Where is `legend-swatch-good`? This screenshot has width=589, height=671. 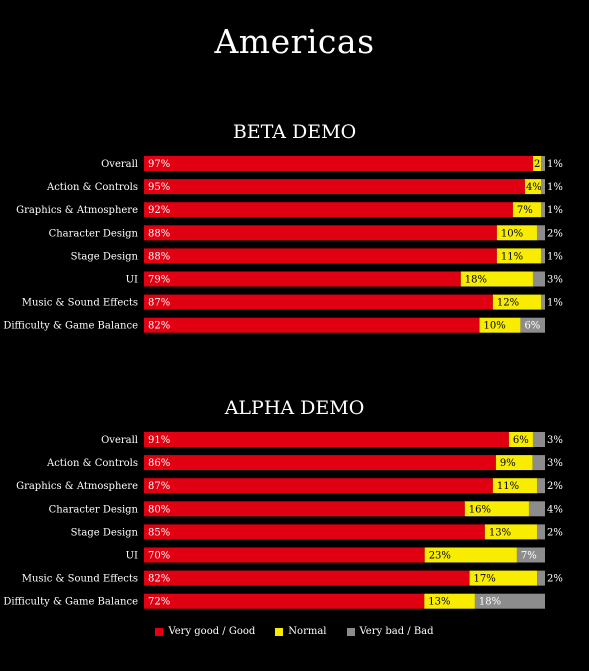 legend-swatch-good is located at coordinates (159, 631).